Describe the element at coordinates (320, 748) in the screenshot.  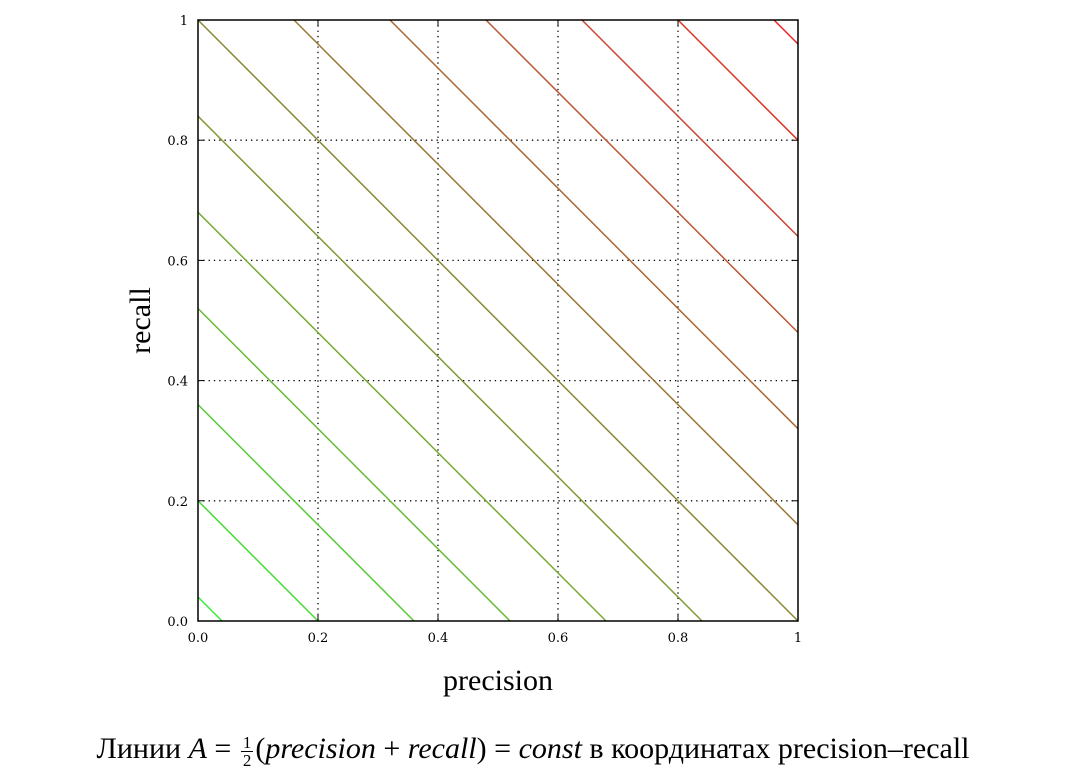
I see `caption-var-precision: precision` at that location.